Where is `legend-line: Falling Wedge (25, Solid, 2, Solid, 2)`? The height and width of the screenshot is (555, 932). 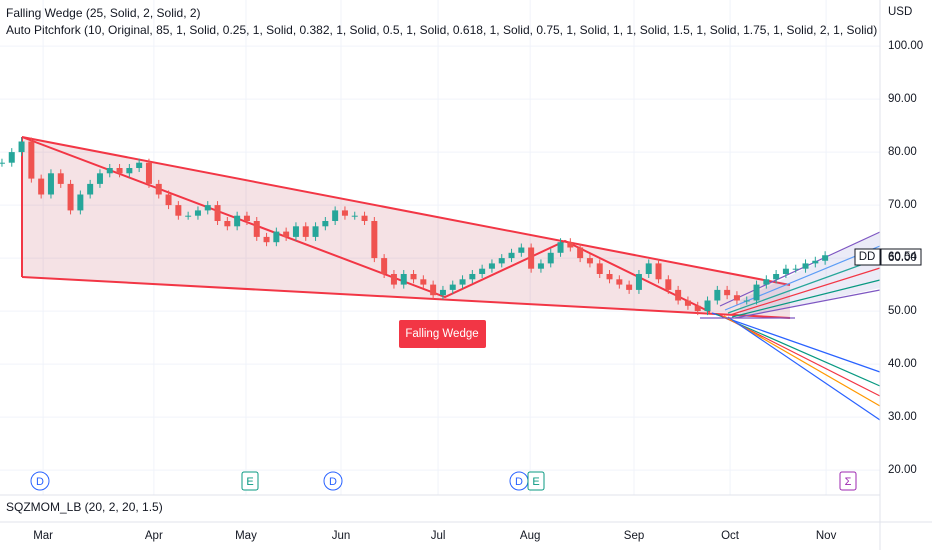
legend-line: Falling Wedge (25, Solid, 2, Solid, 2) is located at coordinates (103, 13).